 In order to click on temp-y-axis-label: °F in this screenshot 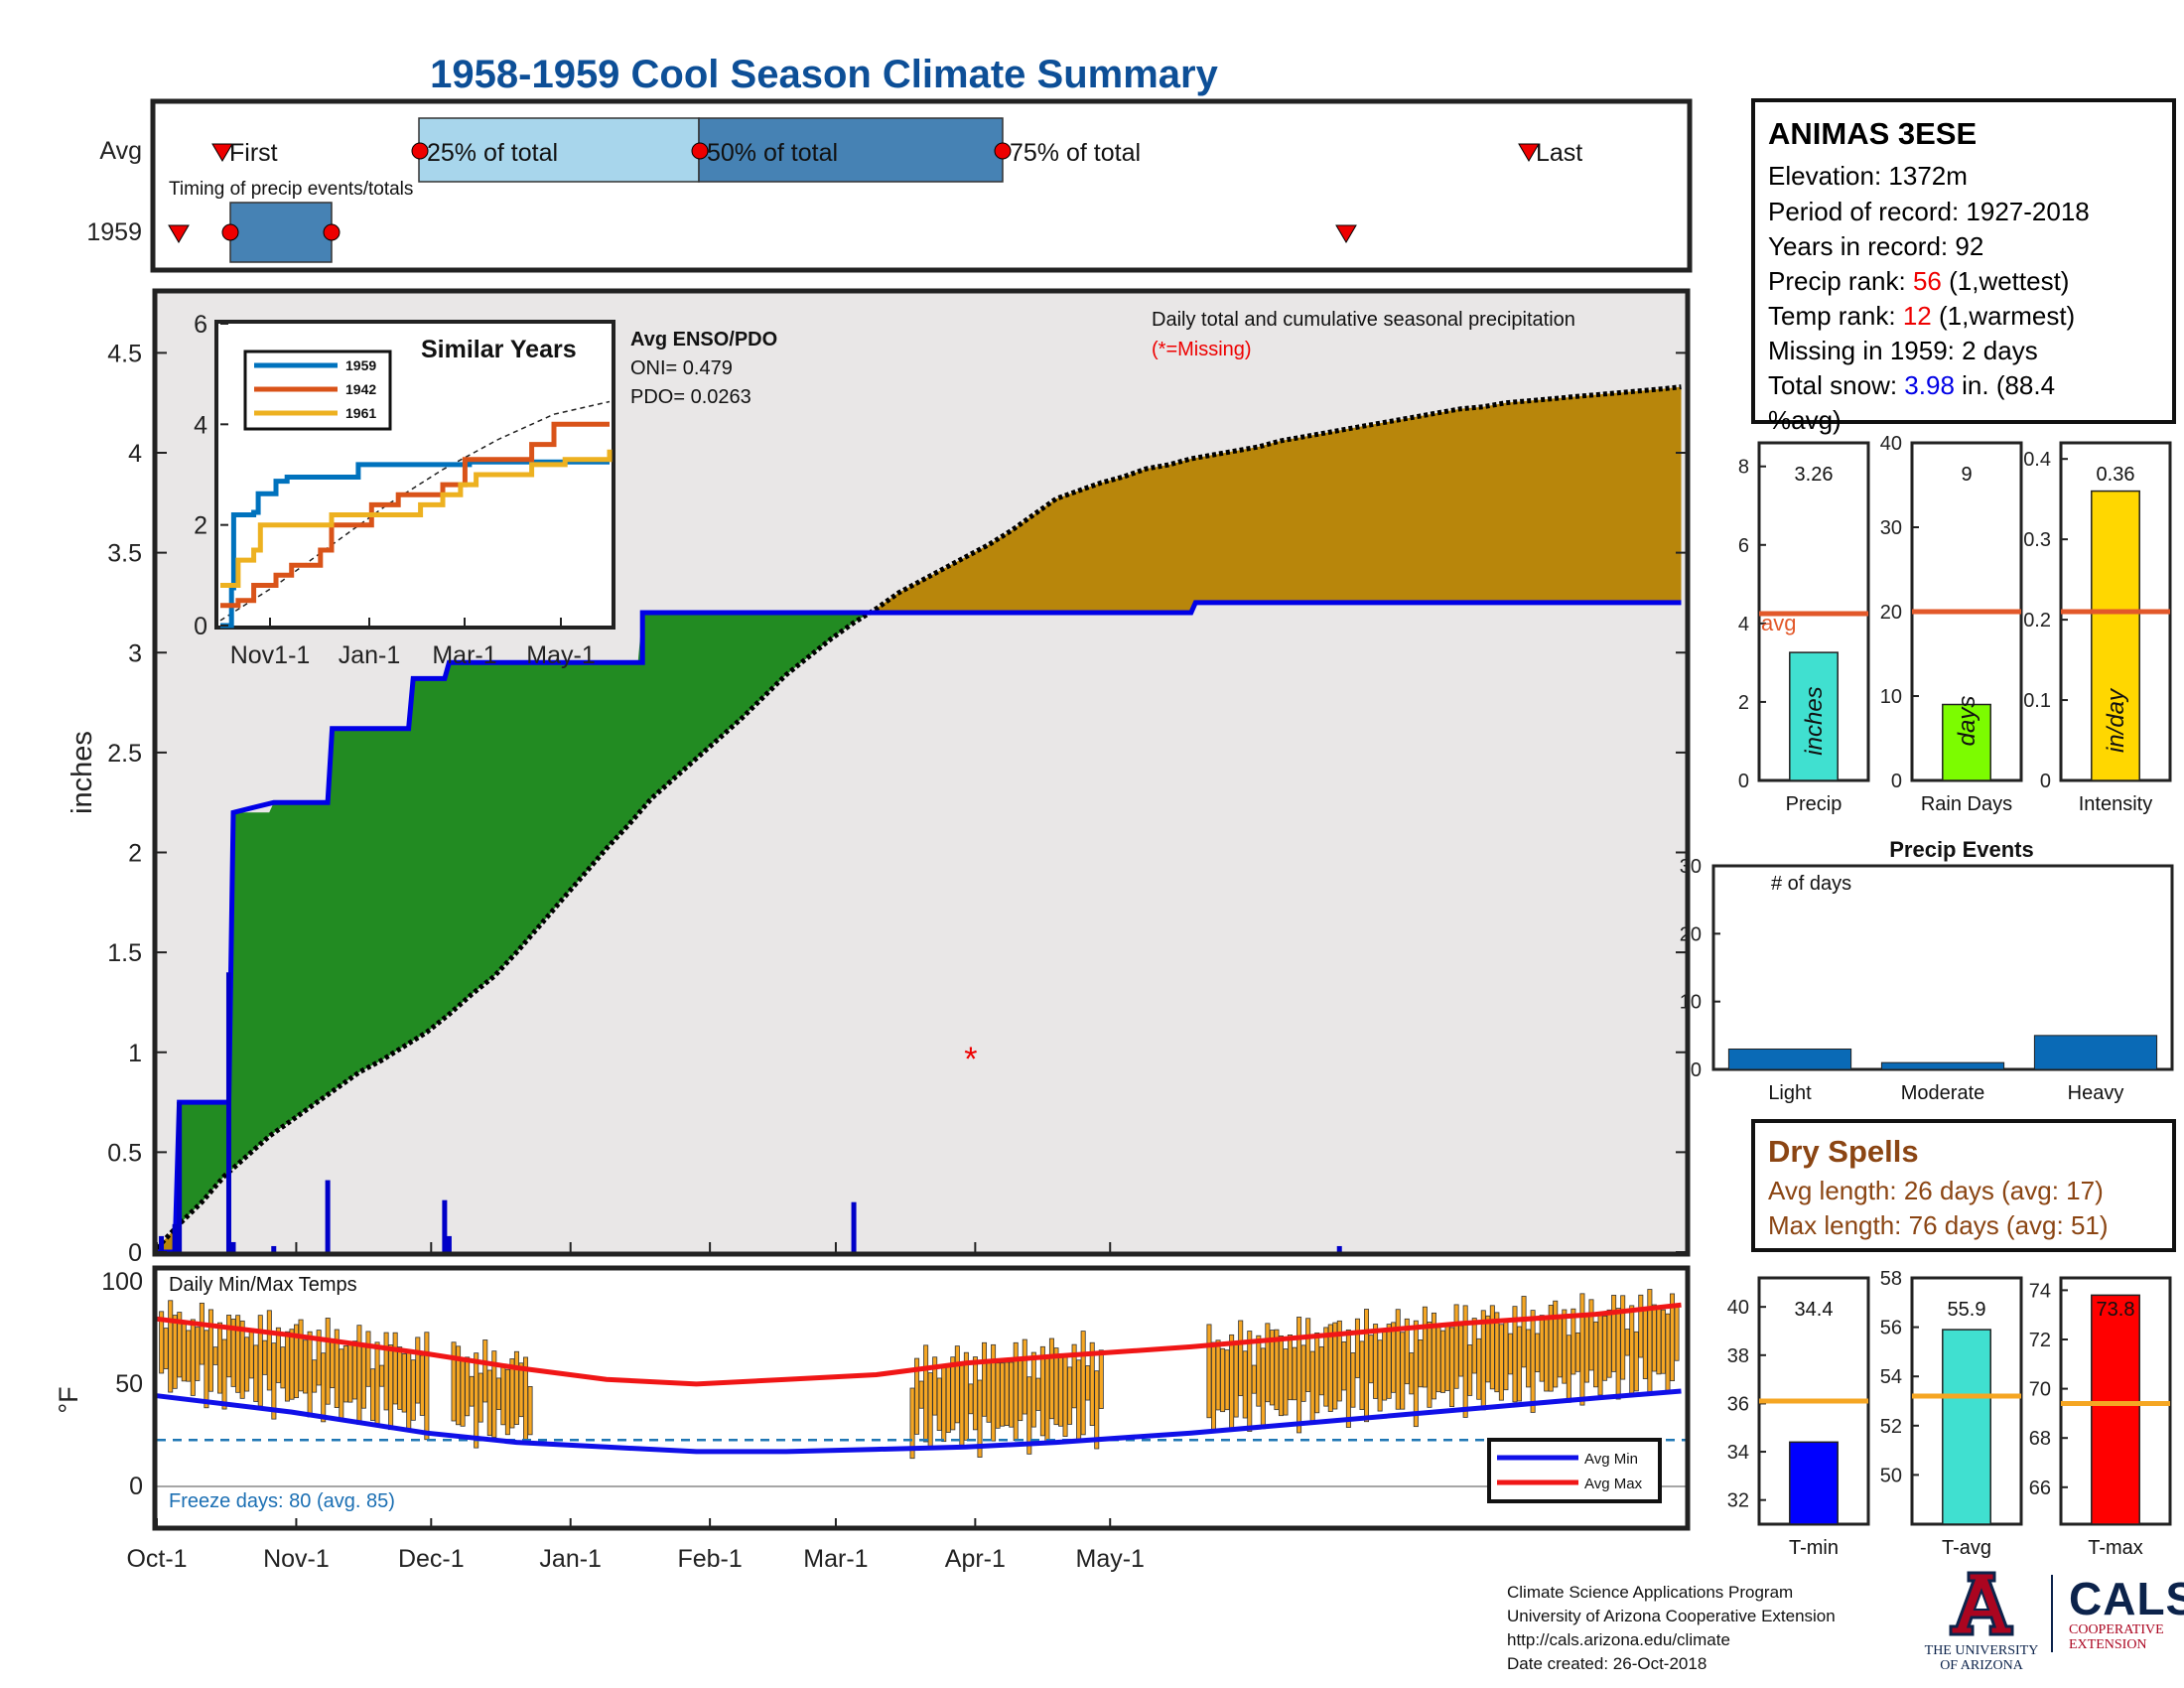, I will do `click(68, 1399)`.